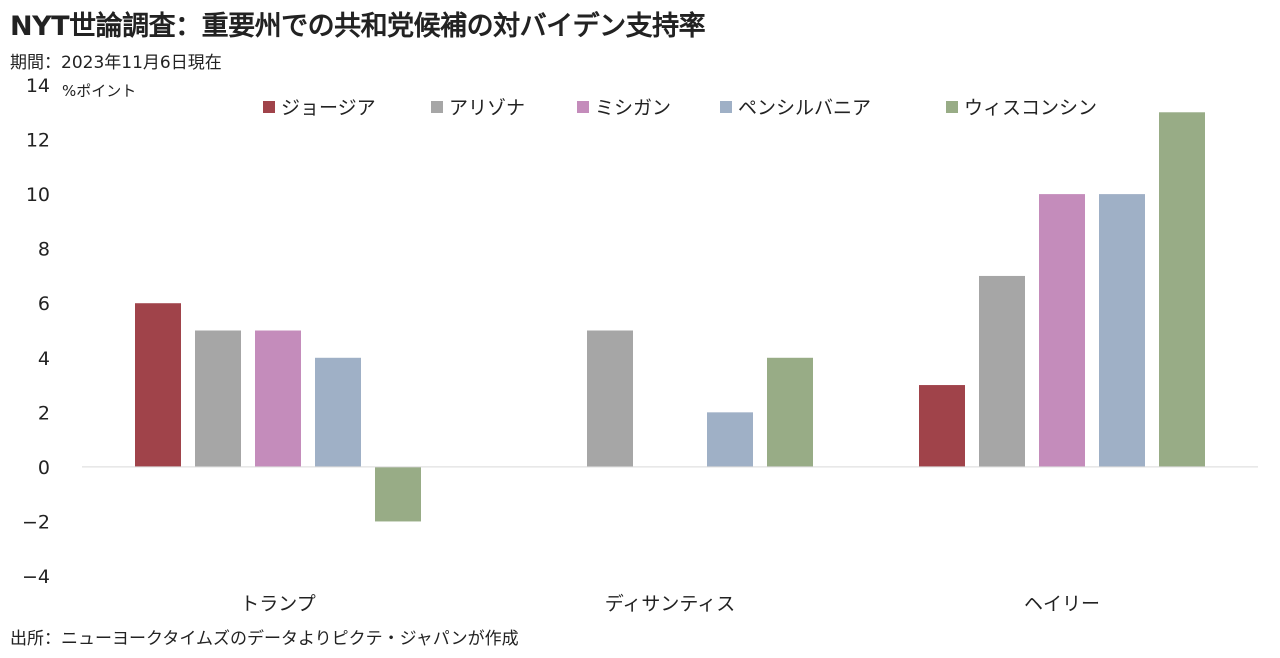 This screenshot has width=1280, height=658. What do you see at coordinates (44, 468) in the screenshot?
I see `y-tick-label: 0` at bounding box center [44, 468].